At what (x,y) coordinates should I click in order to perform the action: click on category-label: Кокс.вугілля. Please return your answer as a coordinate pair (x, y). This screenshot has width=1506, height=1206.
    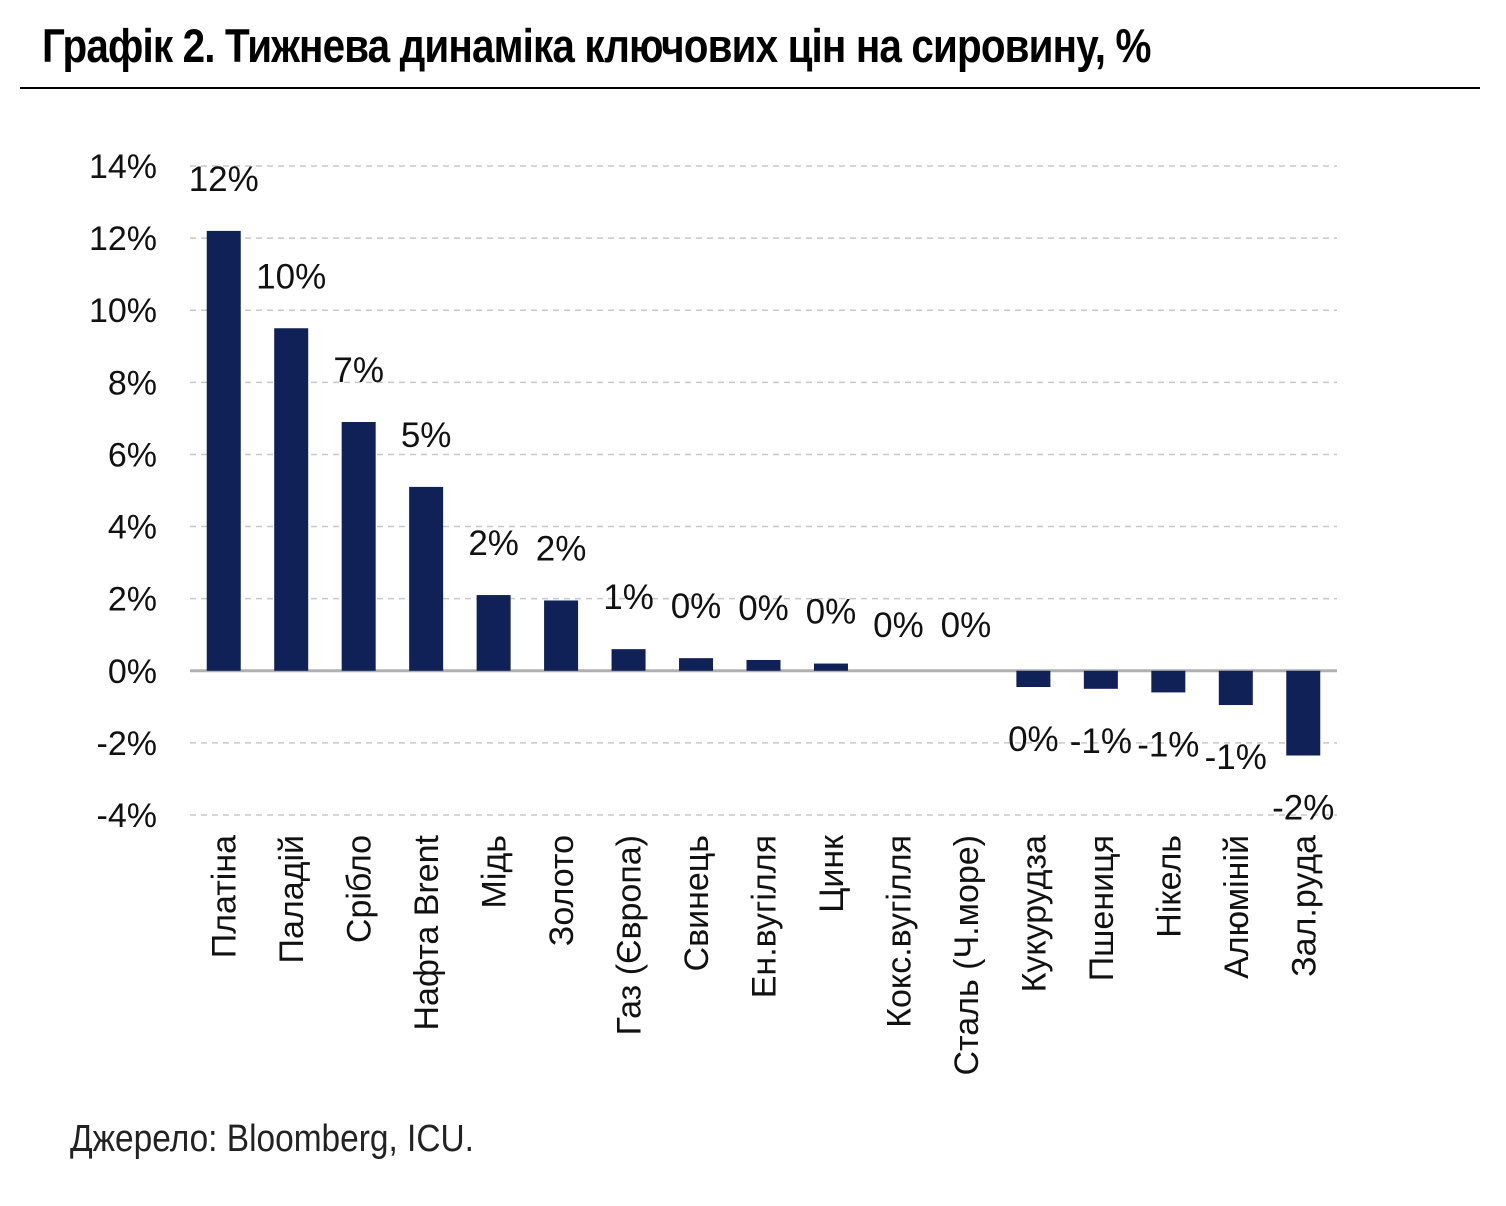
    Looking at the image, I should click on (899, 931).